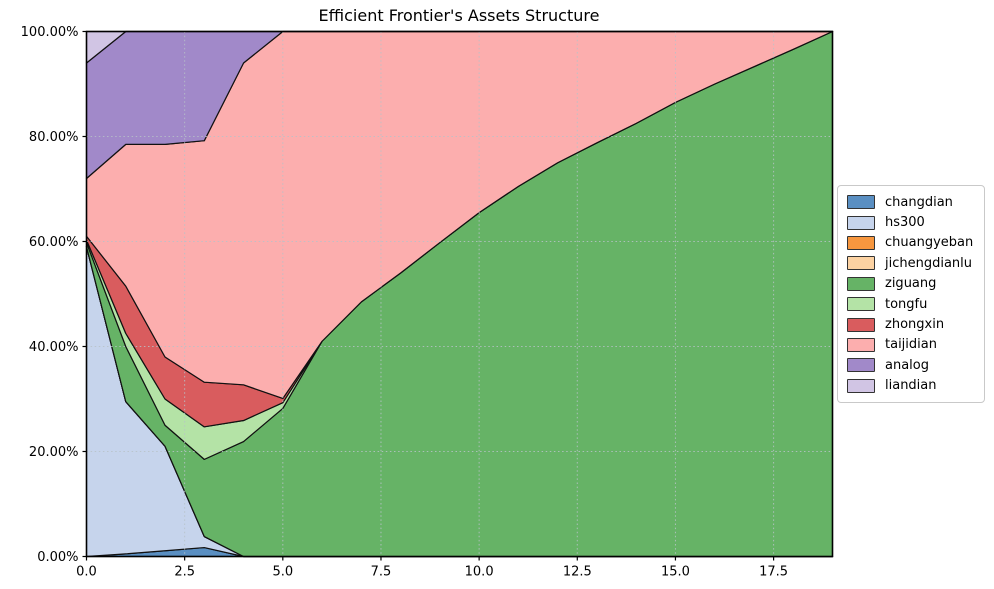  What do you see at coordinates (479, 572) in the screenshot?
I see `x-tick-label: 10.0` at bounding box center [479, 572].